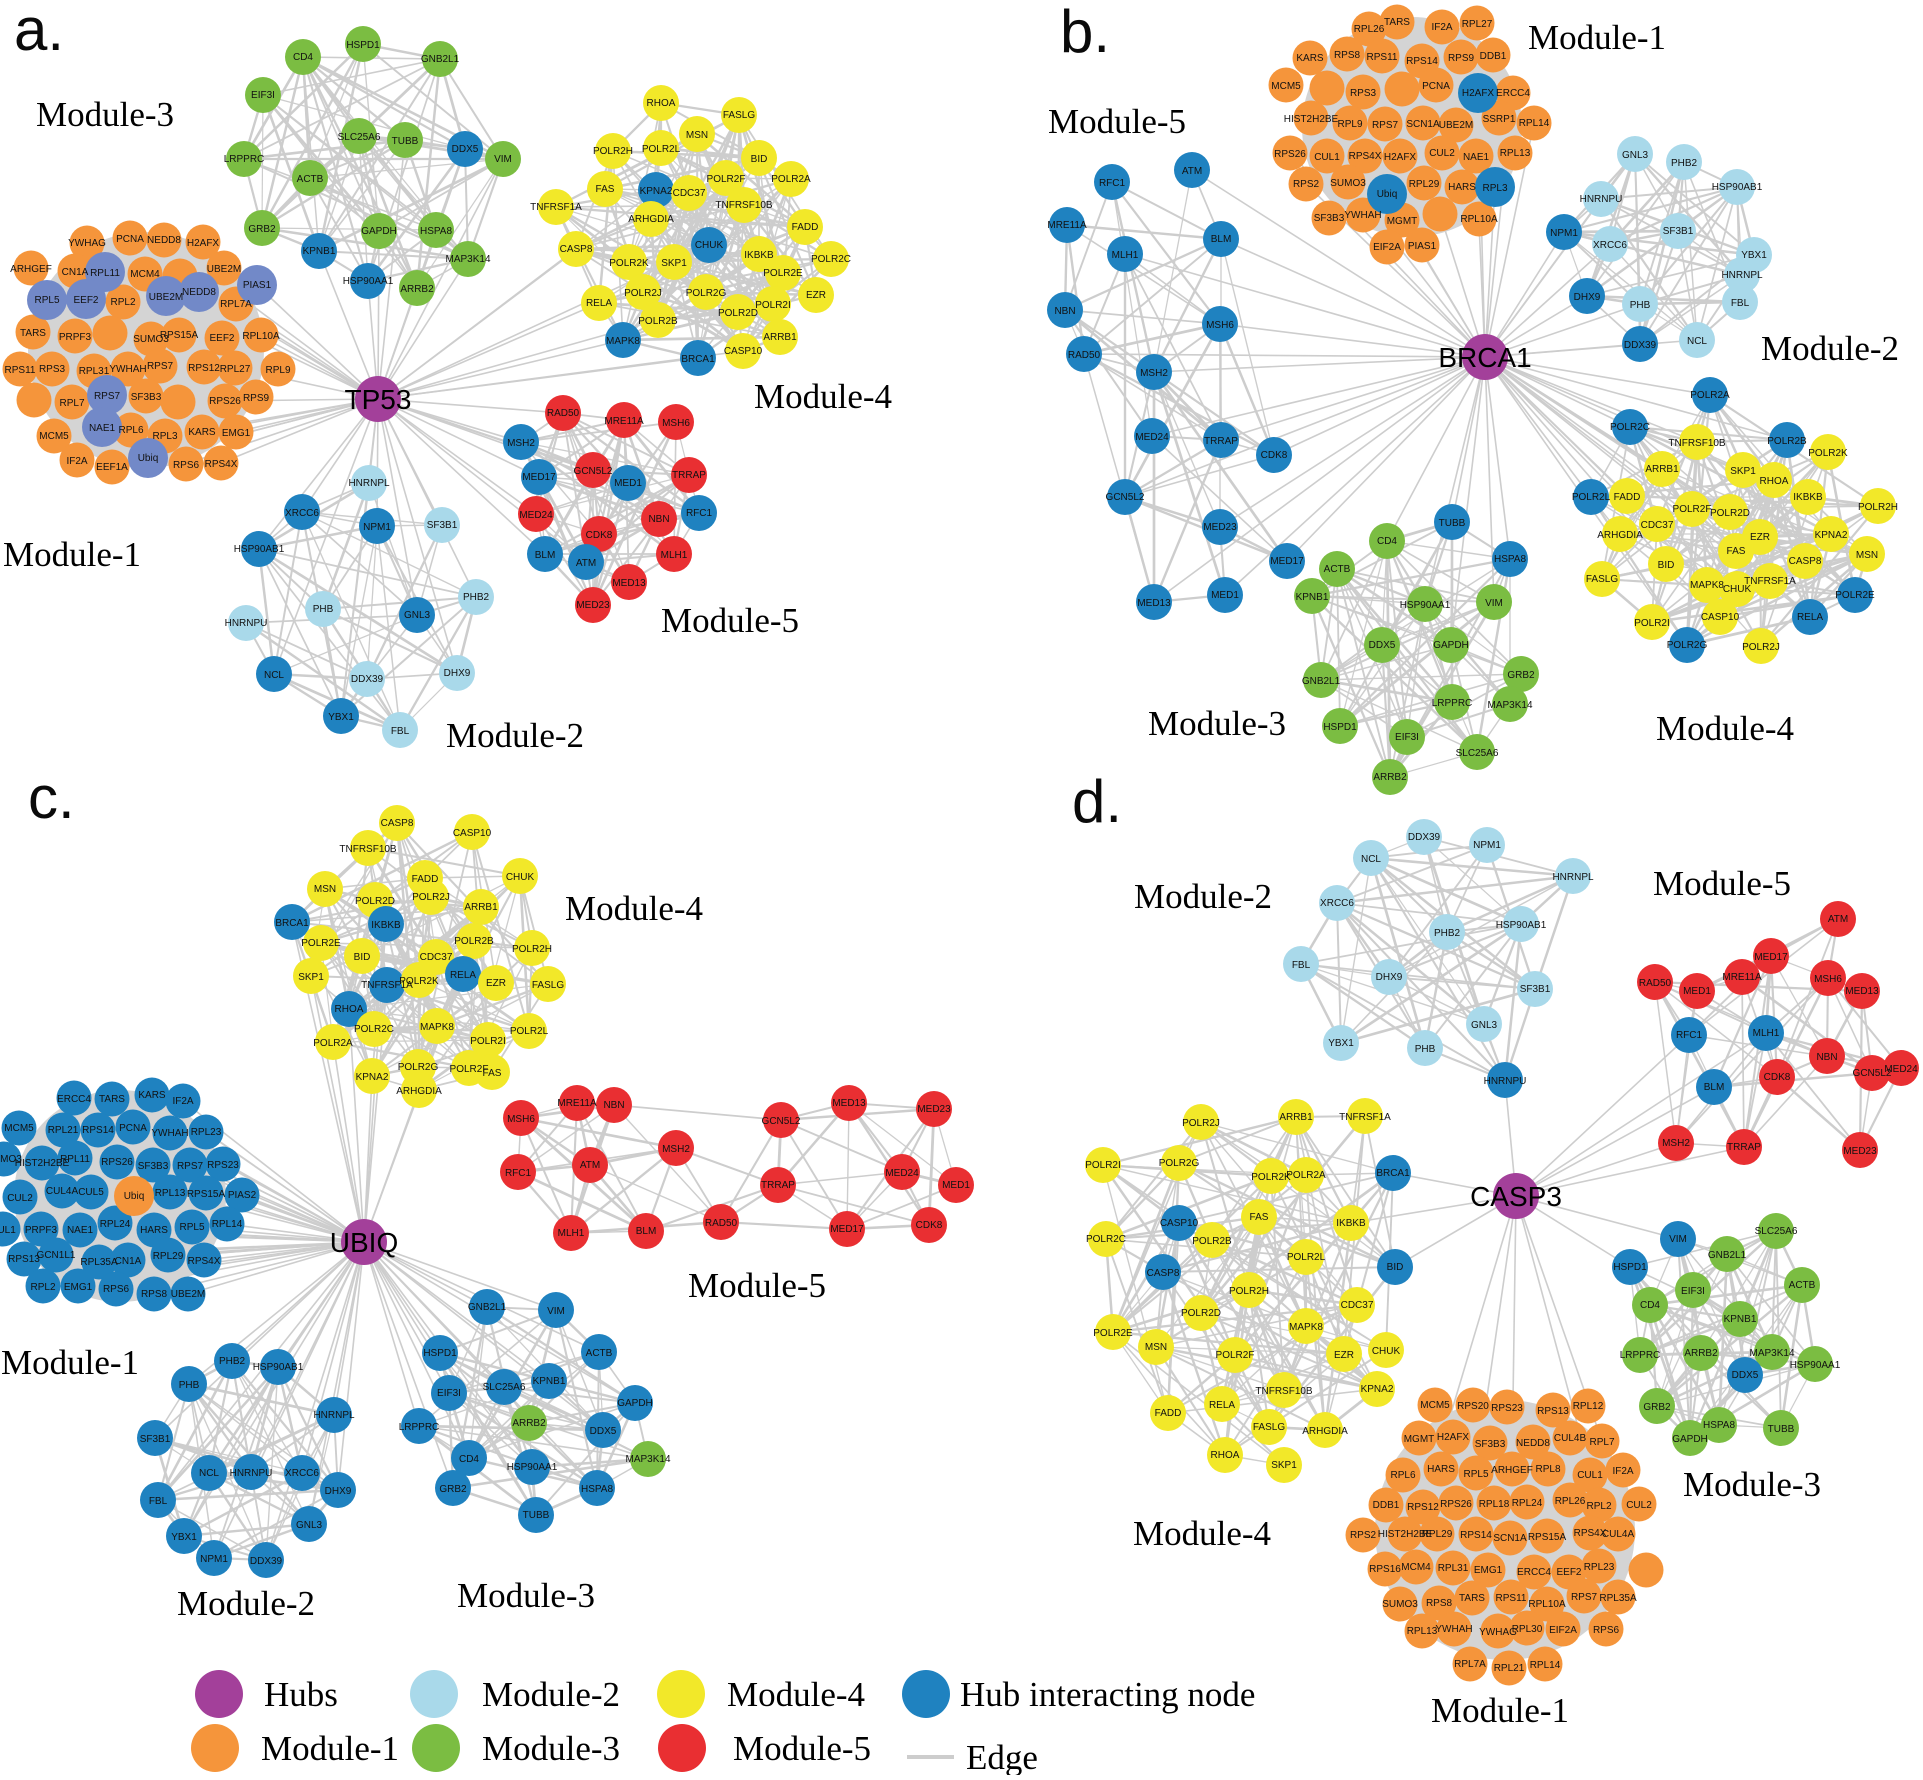  Describe the element at coordinates (1097, 801) in the screenshot. I see `svg-text: d.` at that location.